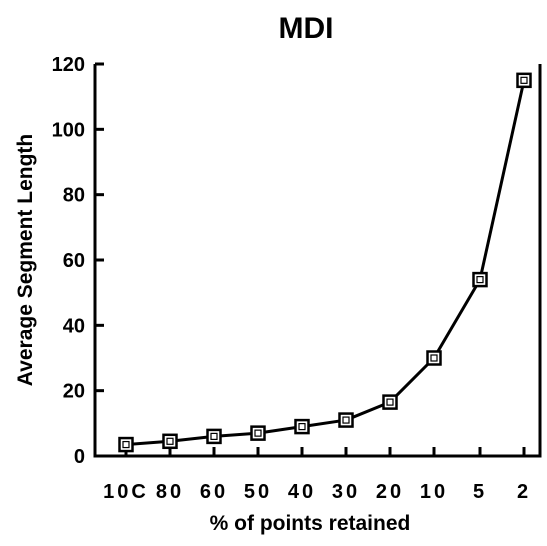  What do you see at coordinates (74, 326) in the screenshot?
I see `y-tick-label: 40` at bounding box center [74, 326].